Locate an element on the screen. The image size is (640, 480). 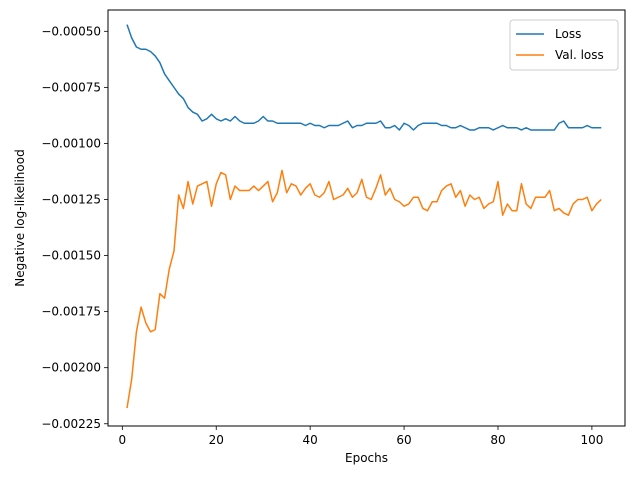
y-tick-label: −0.00100 is located at coordinates (71, 143).